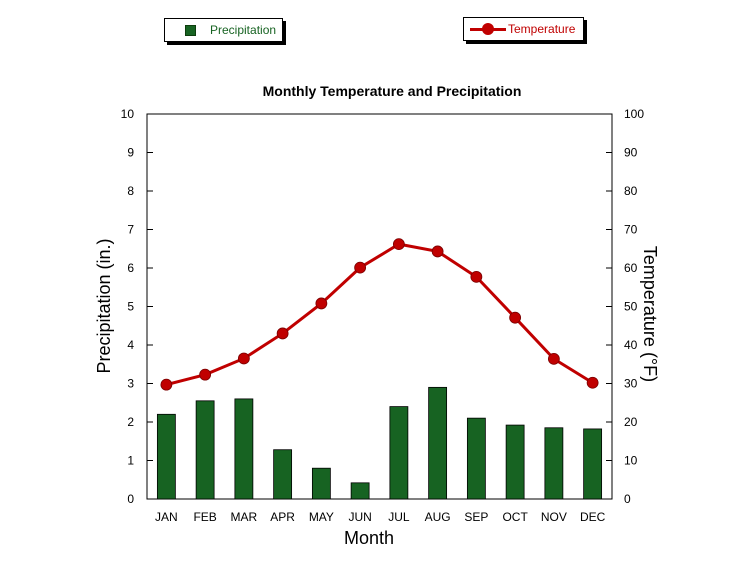  I want to click on y-left-tick-label: 6, so click(130, 268).